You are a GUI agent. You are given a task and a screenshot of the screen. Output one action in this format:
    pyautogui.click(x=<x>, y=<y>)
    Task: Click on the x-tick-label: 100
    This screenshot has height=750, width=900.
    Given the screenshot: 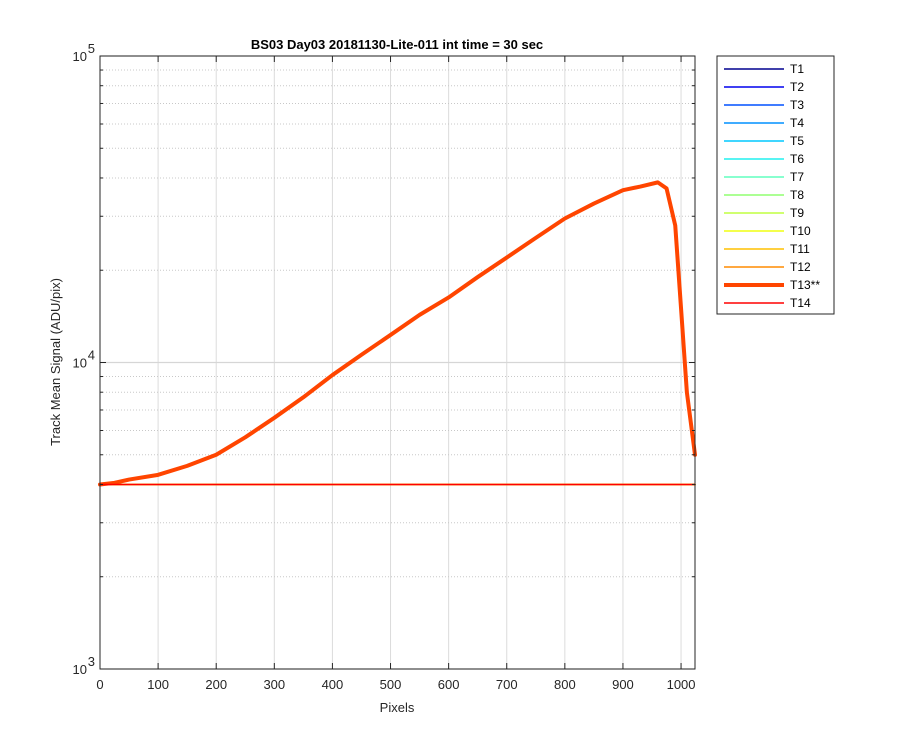 What is the action you would take?
    pyautogui.click(x=158, y=684)
    